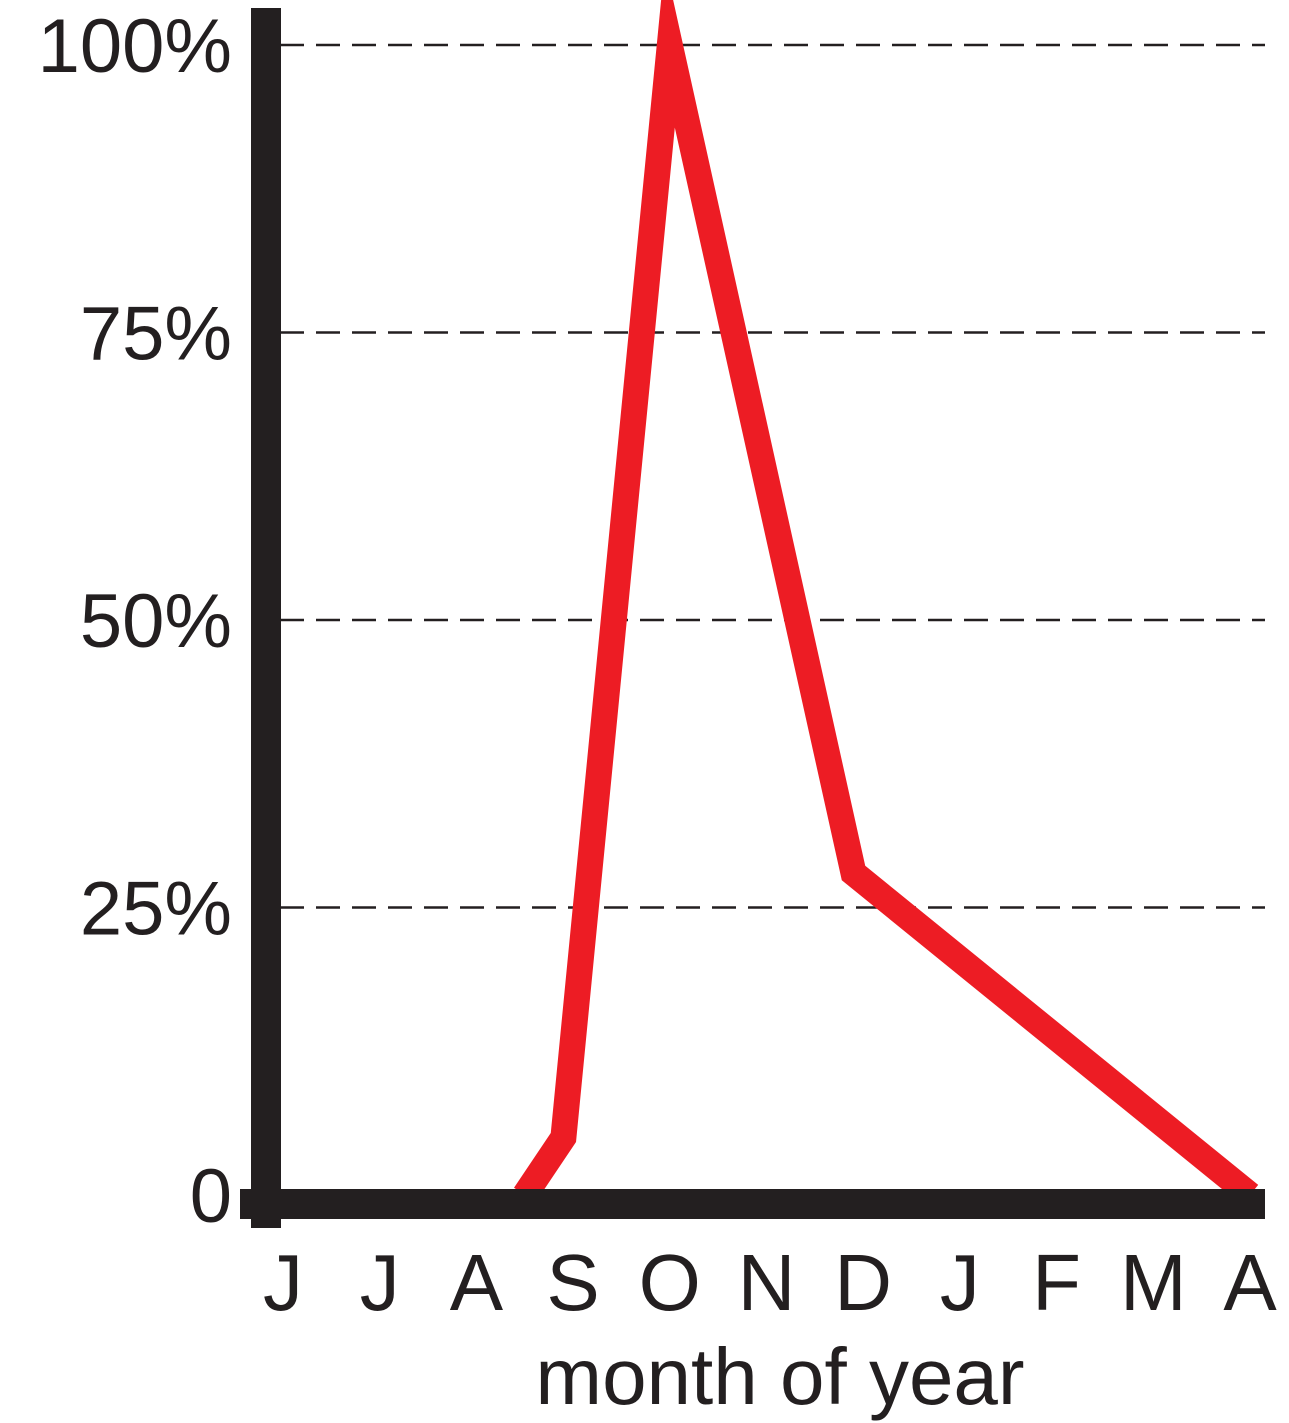 The width and height of the screenshot is (1289, 1423). What do you see at coordinates (863, 1282) in the screenshot?
I see `x-tick-label: D` at bounding box center [863, 1282].